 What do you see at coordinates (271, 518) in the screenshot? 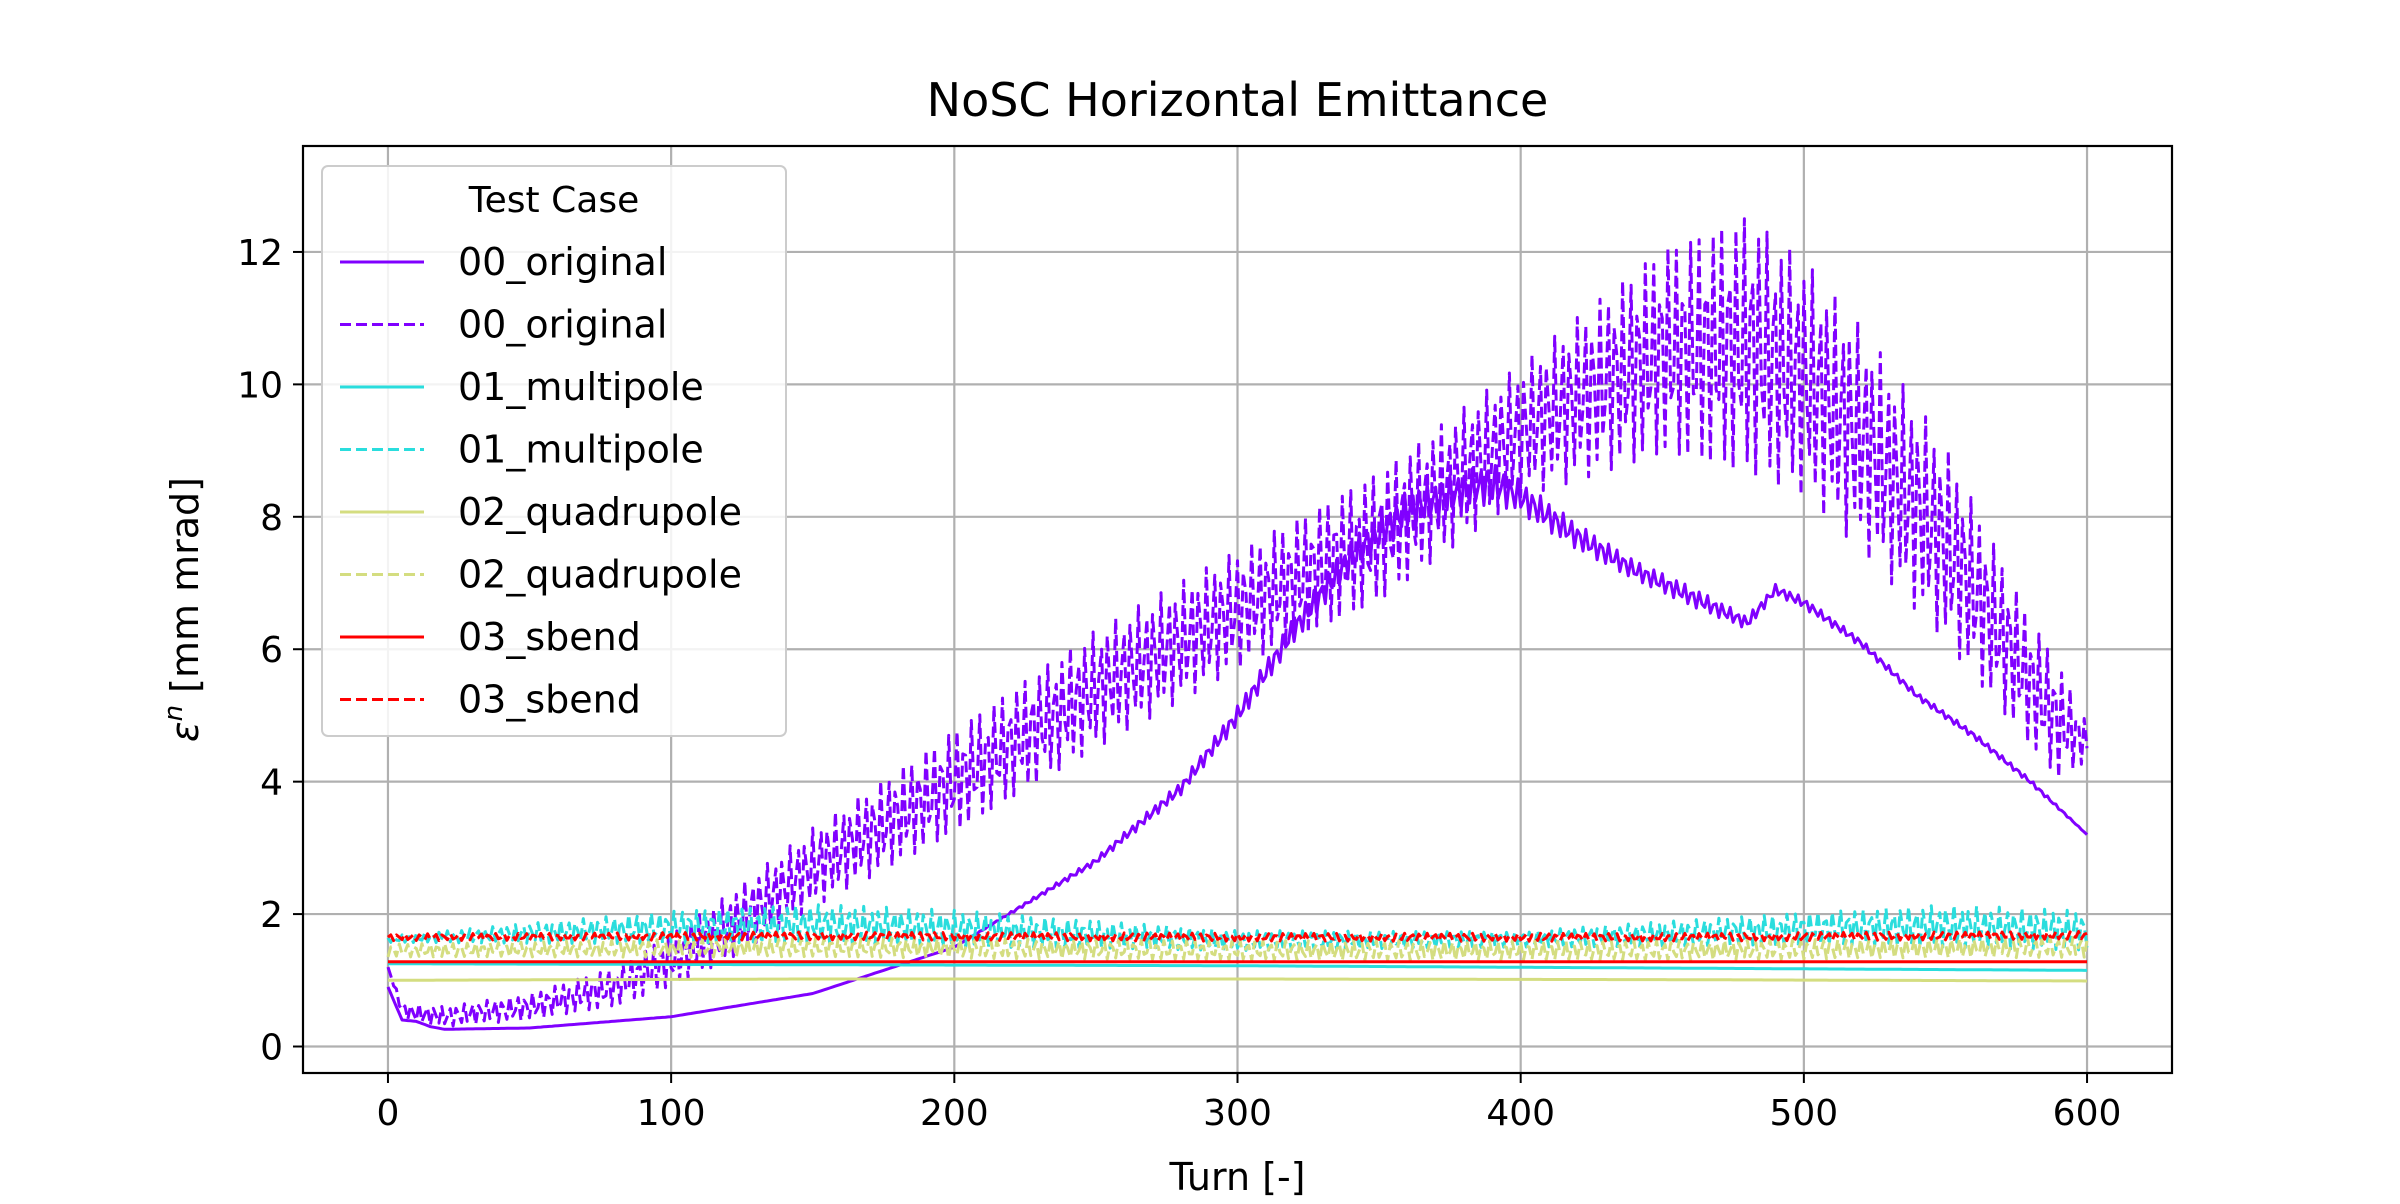
I see `y-tick-label: 8` at bounding box center [271, 518].